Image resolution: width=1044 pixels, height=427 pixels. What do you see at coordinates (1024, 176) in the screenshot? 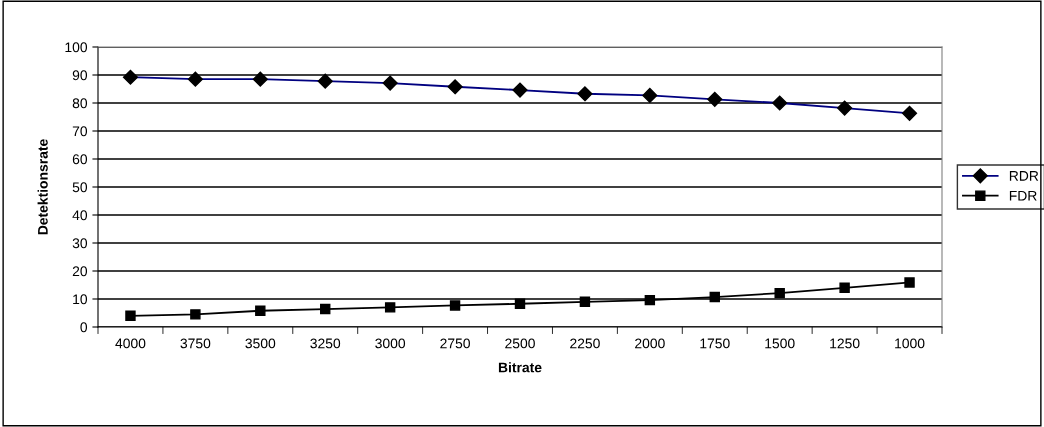
I see `legend-label: RDR` at bounding box center [1024, 176].